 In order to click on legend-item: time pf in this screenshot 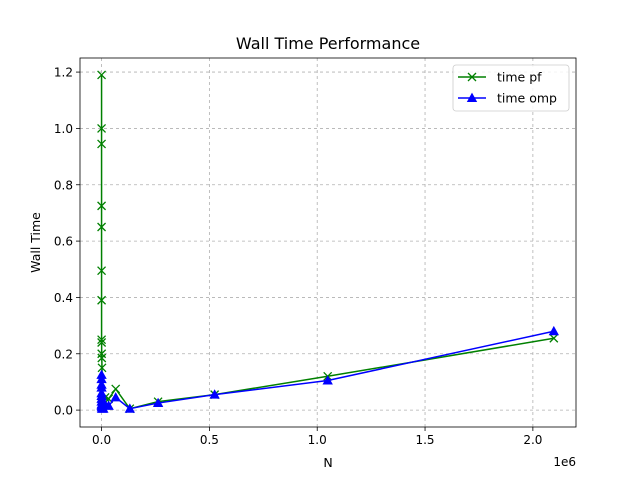, I will do `click(500, 77)`.